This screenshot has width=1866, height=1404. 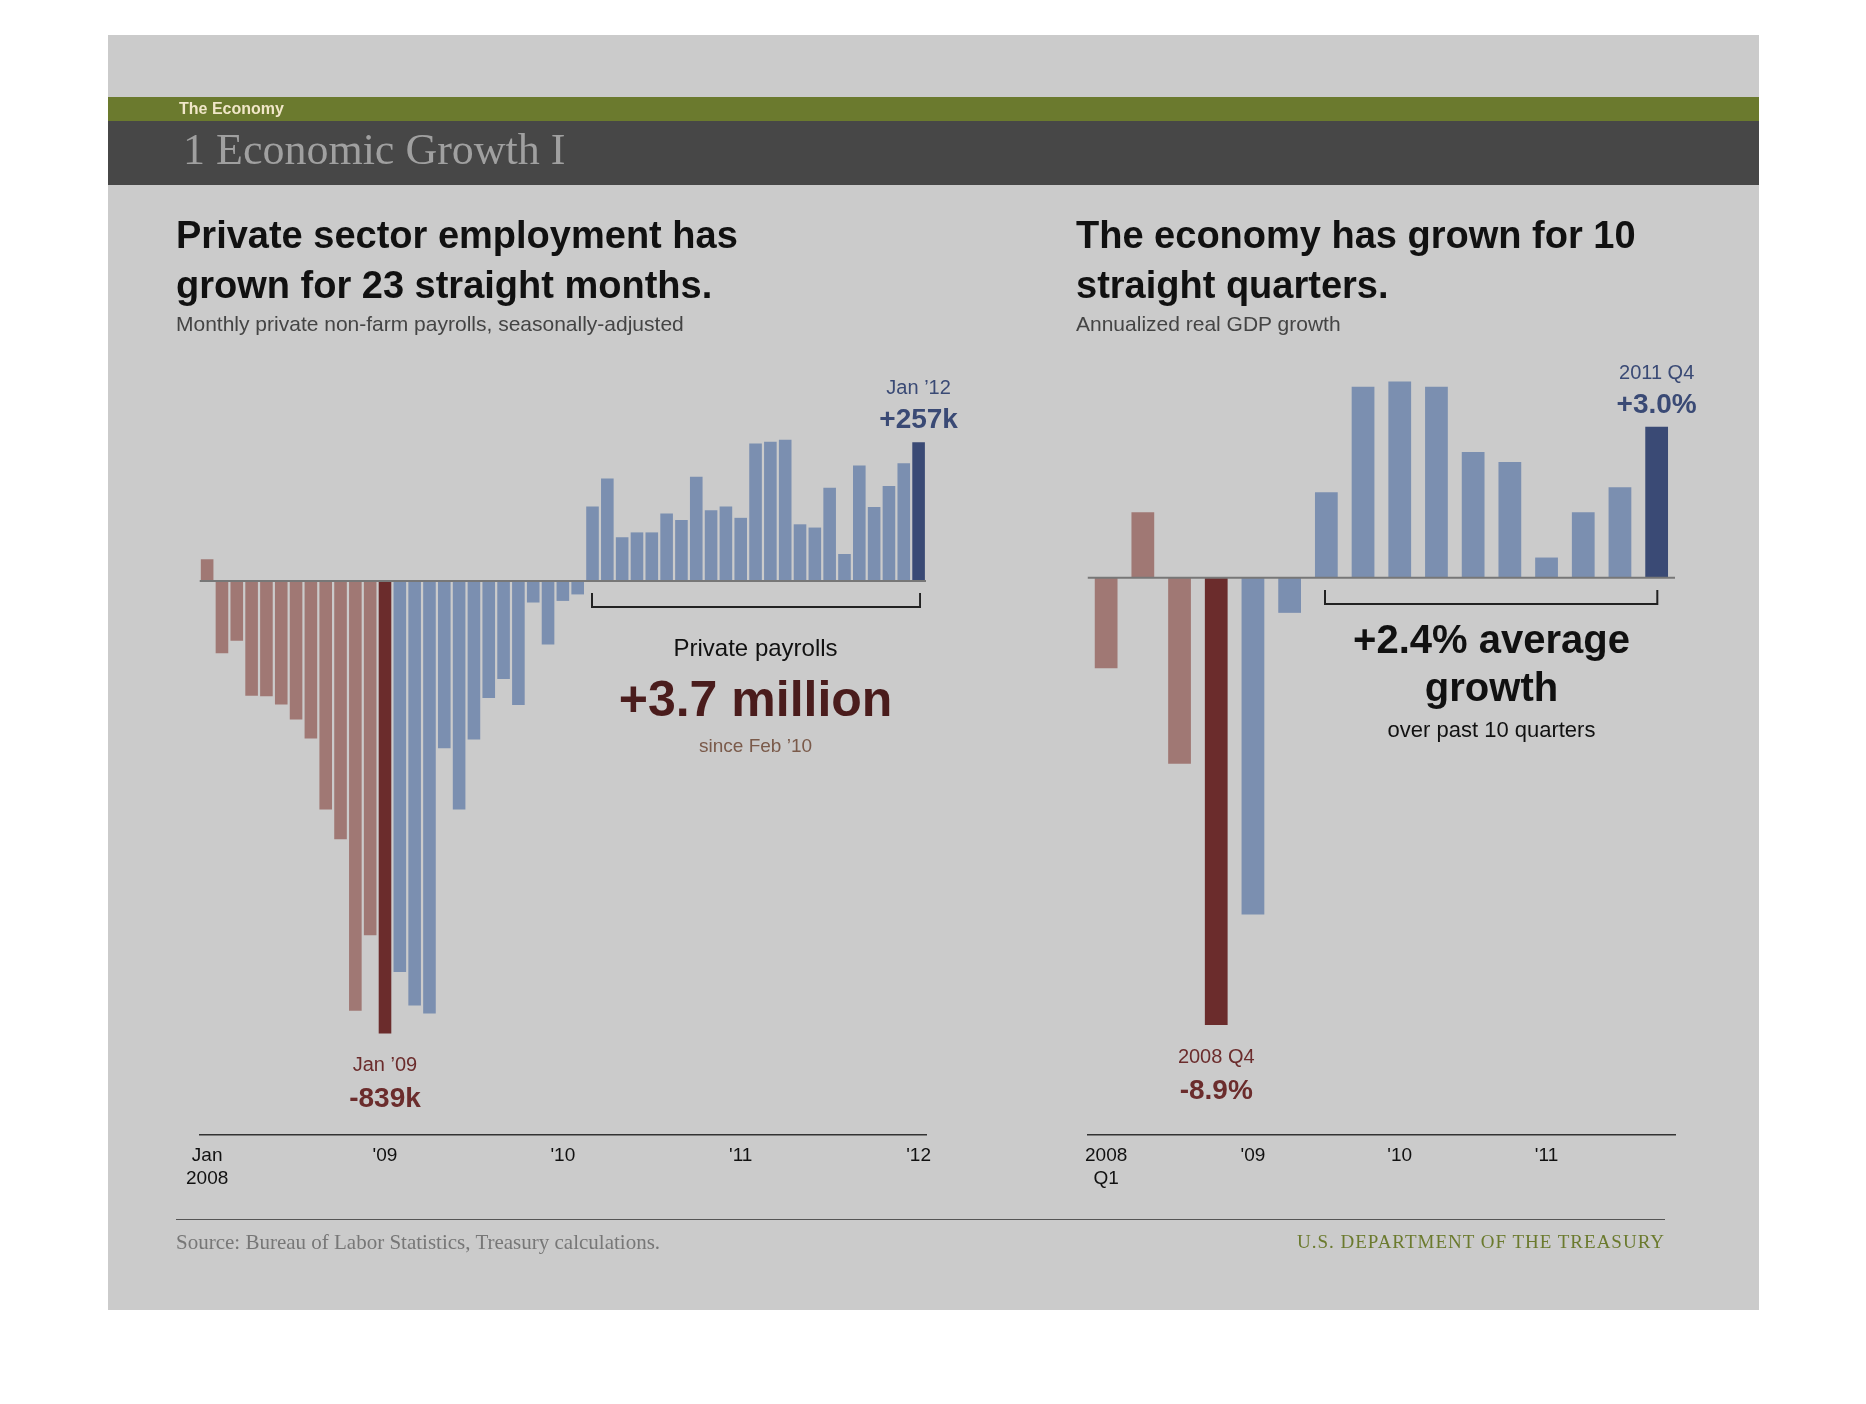 What do you see at coordinates (755, 698) in the screenshot?
I see `annotation: +3.7 million` at bounding box center [755, 698].